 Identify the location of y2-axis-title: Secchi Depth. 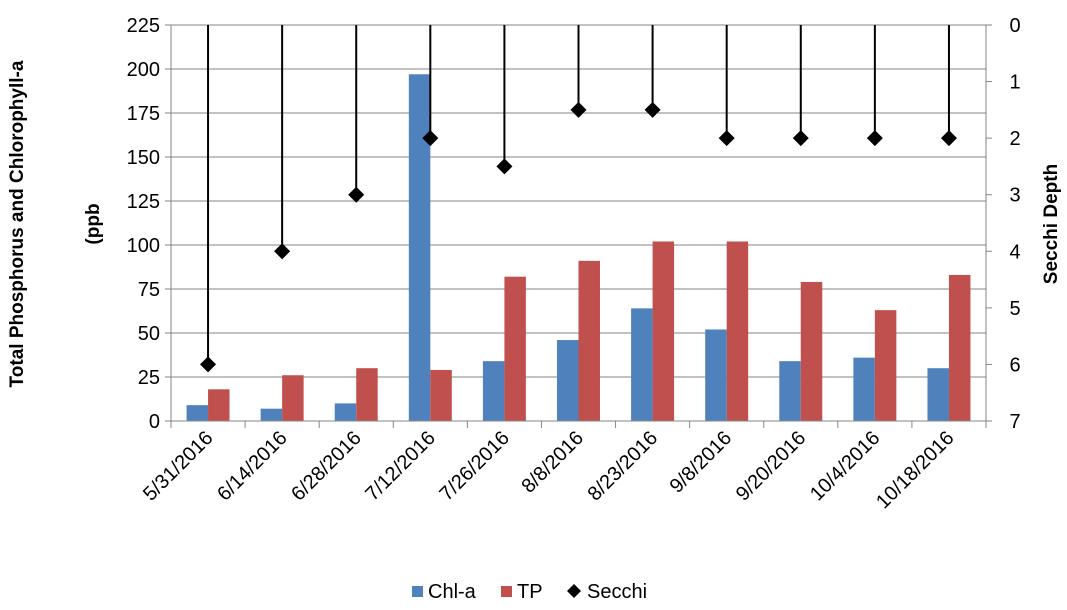
(1051, 224).